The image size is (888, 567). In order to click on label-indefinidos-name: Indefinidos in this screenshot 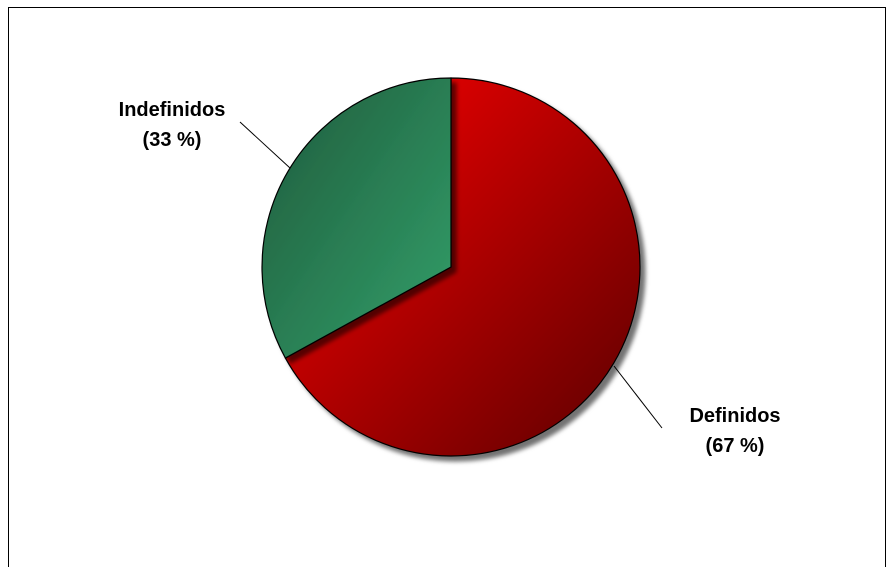, I will do `click(172, 110)`.